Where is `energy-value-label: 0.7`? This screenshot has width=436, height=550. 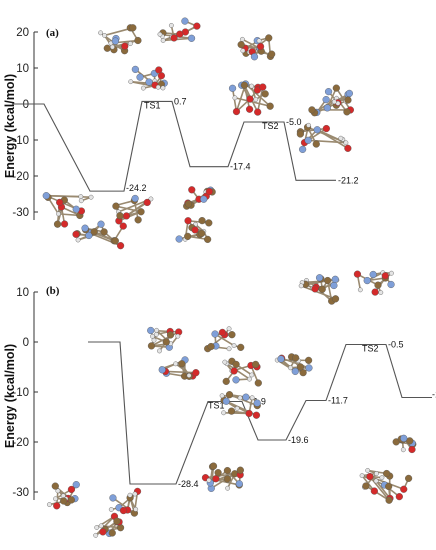
energy-value-label: 0.7 is located at coordinates (180, 101).